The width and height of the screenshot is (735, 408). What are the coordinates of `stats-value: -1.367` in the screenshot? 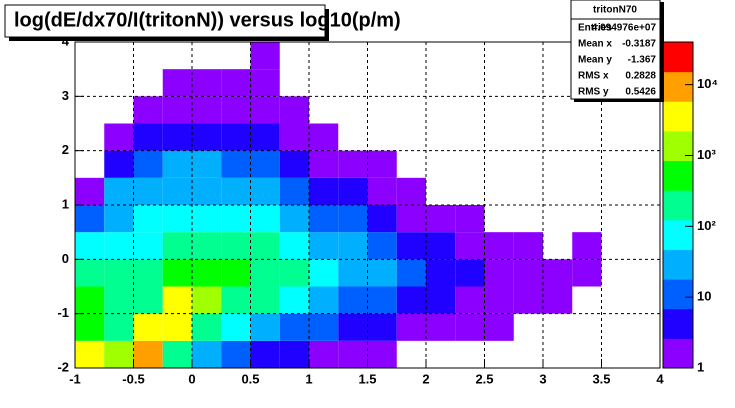 It's located at (642, 60).